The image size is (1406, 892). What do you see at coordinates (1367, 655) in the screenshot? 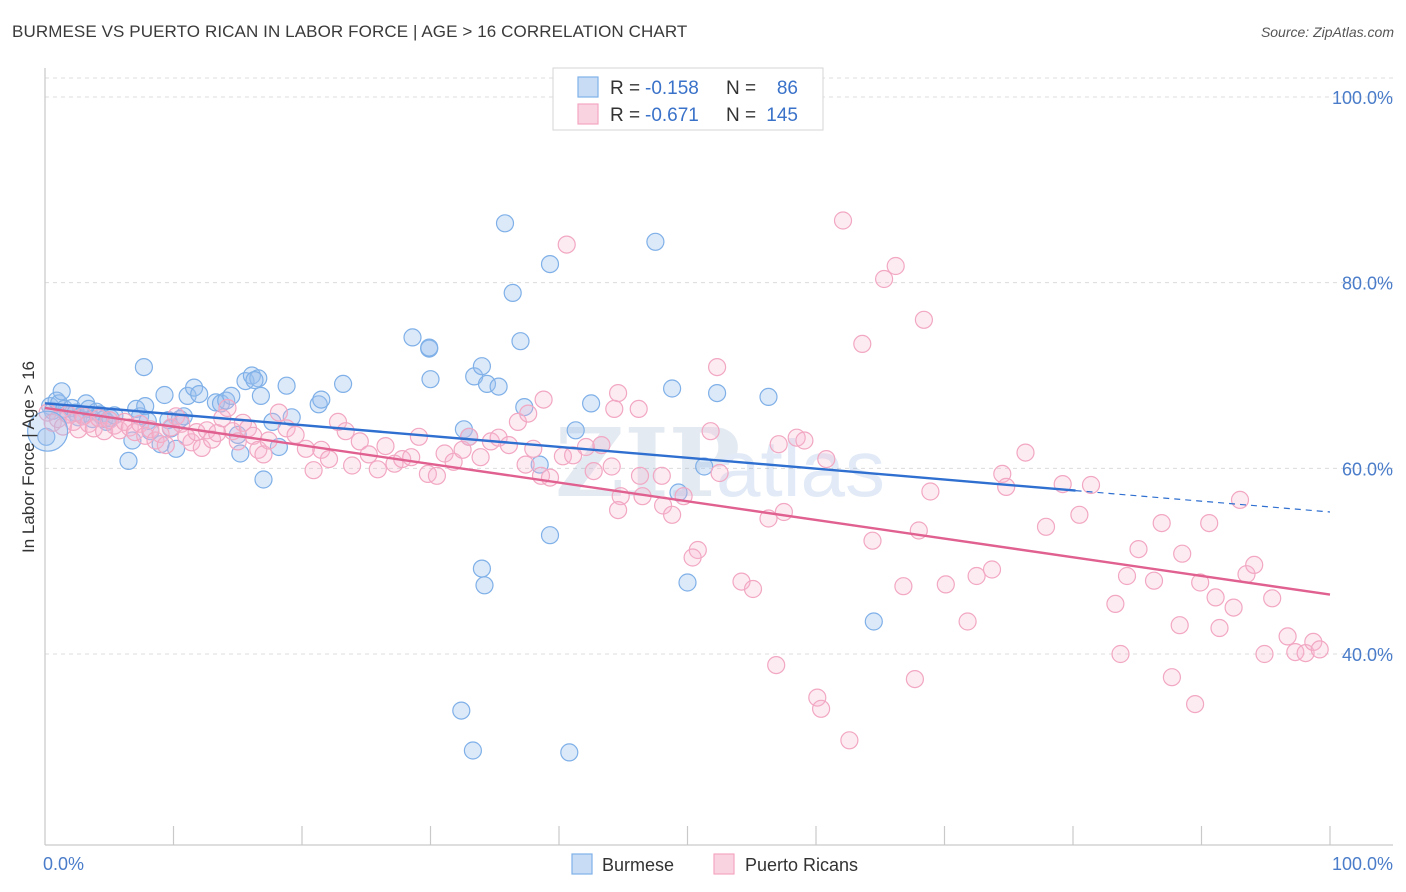
I see `y-tick-label: 40.0%` at bounding box center [1367, 655].